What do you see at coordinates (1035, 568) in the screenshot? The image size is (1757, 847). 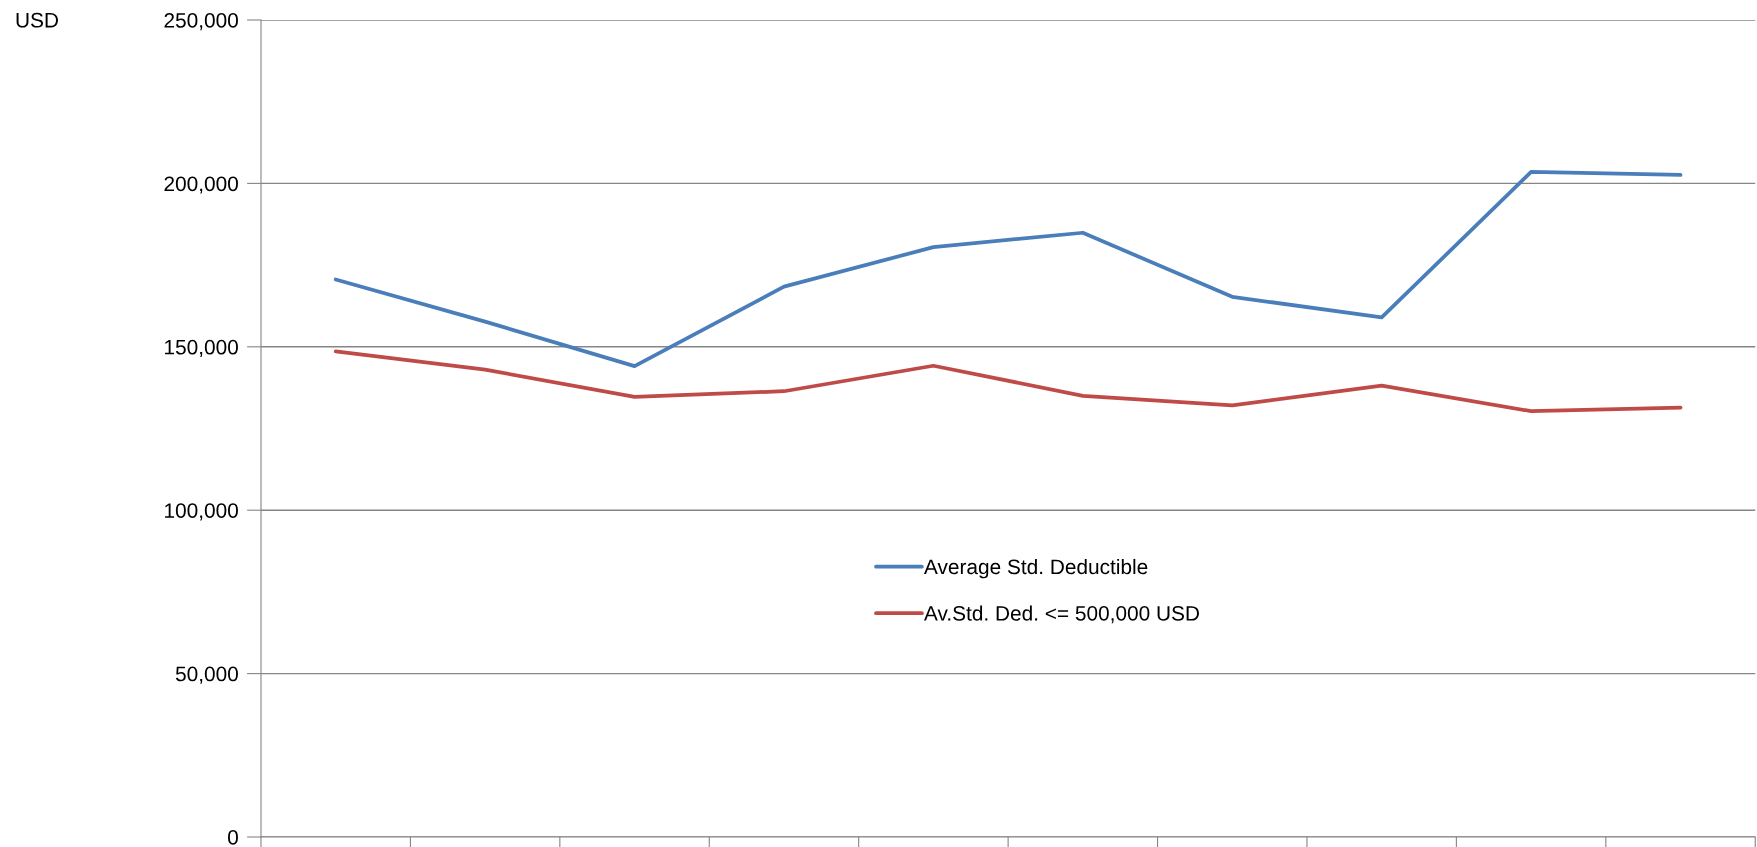 I see `legend-label: Average Std. Deductible` at bounding box center [1035, 568].